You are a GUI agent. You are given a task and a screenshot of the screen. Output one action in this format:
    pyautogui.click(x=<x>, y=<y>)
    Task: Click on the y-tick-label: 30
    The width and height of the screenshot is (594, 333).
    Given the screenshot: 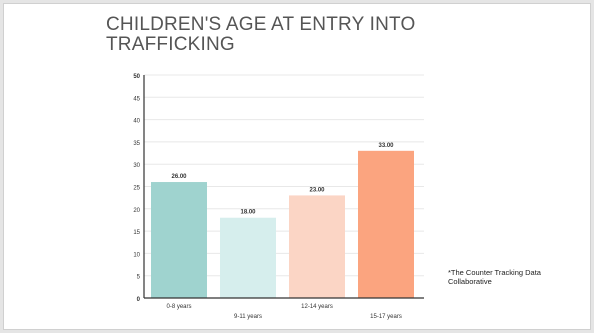 What is the action you would take?
    pyautogui.click(x=136, y=166)
    